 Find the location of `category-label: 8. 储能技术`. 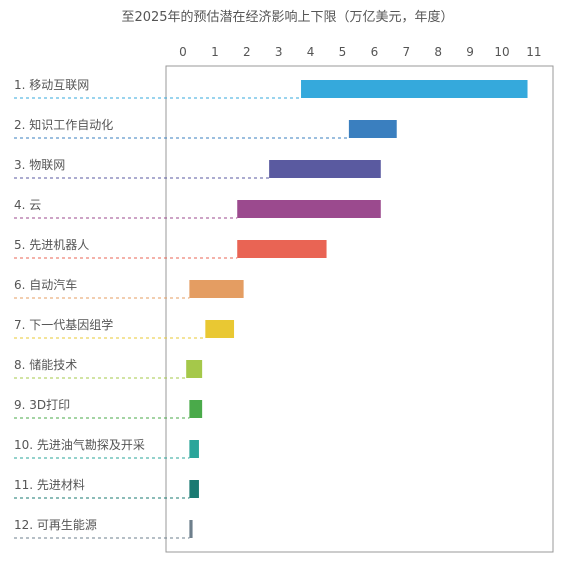

category-label: 8. 储能技术 is located at coordinates (45, 364).